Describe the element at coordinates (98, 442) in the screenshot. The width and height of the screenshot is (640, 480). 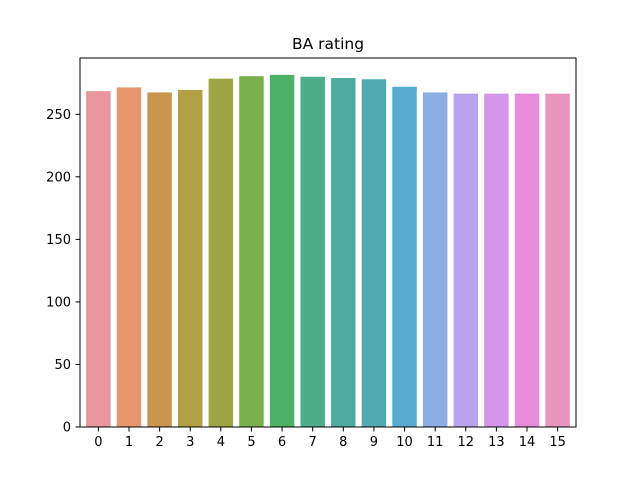
I see `x-tick-label: 0` at that location.